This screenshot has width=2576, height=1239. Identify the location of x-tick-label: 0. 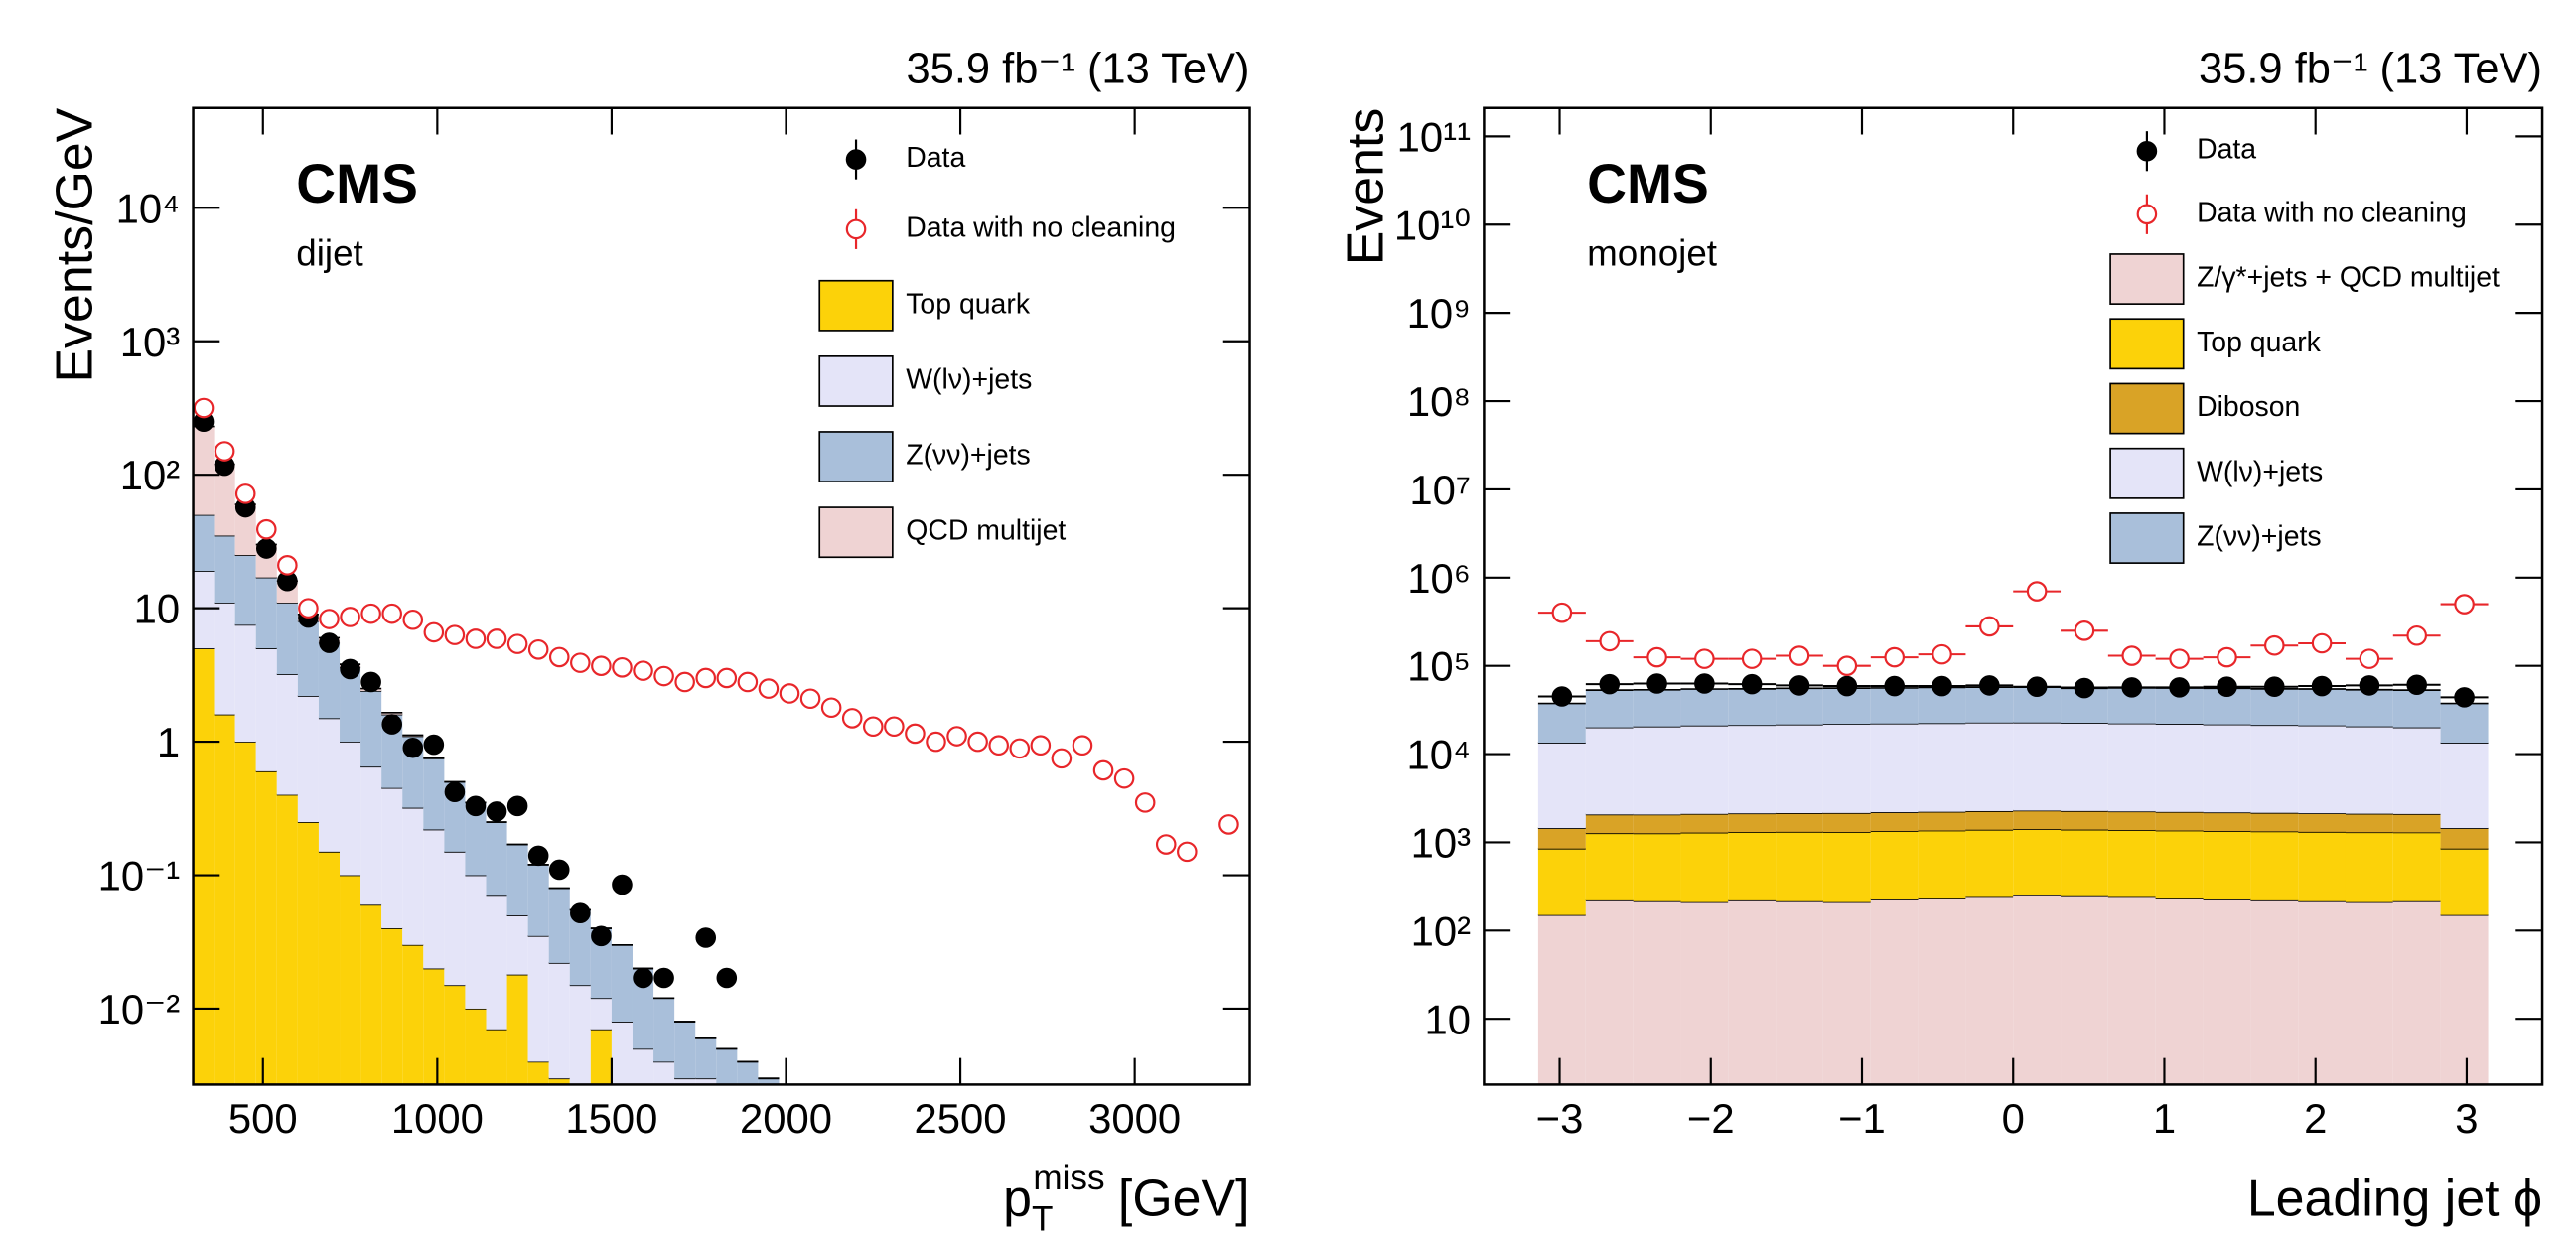
(2014, 1119).